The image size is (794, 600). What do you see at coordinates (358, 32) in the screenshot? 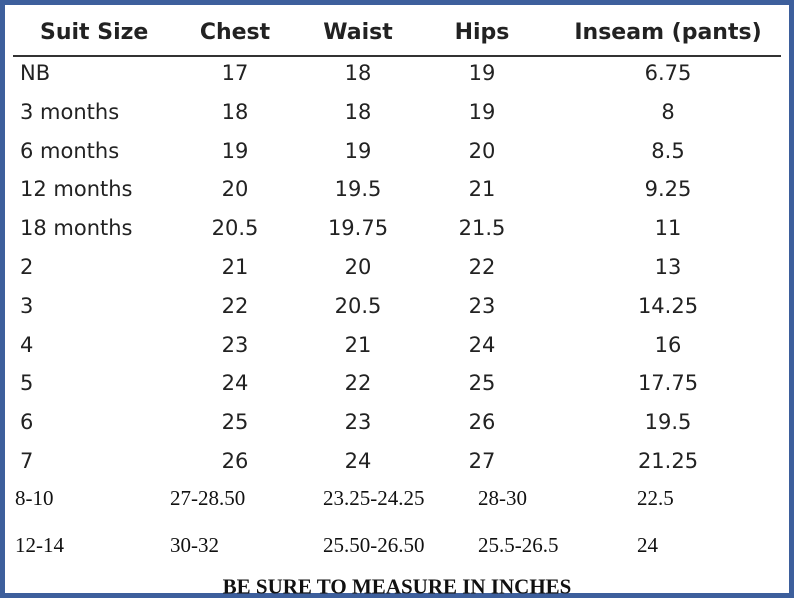
I see `header-cell: Waist` at bounding box center [358, 32].